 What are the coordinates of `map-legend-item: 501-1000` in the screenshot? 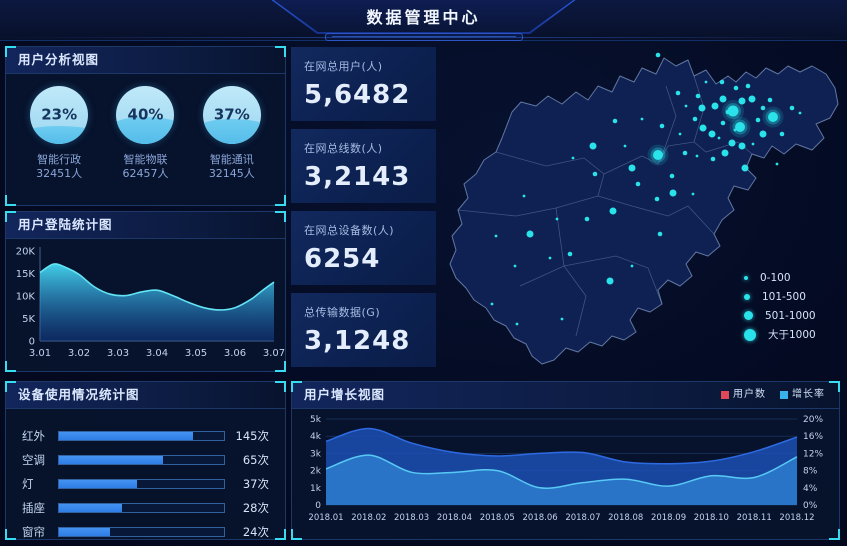 It's located at (780, 315).